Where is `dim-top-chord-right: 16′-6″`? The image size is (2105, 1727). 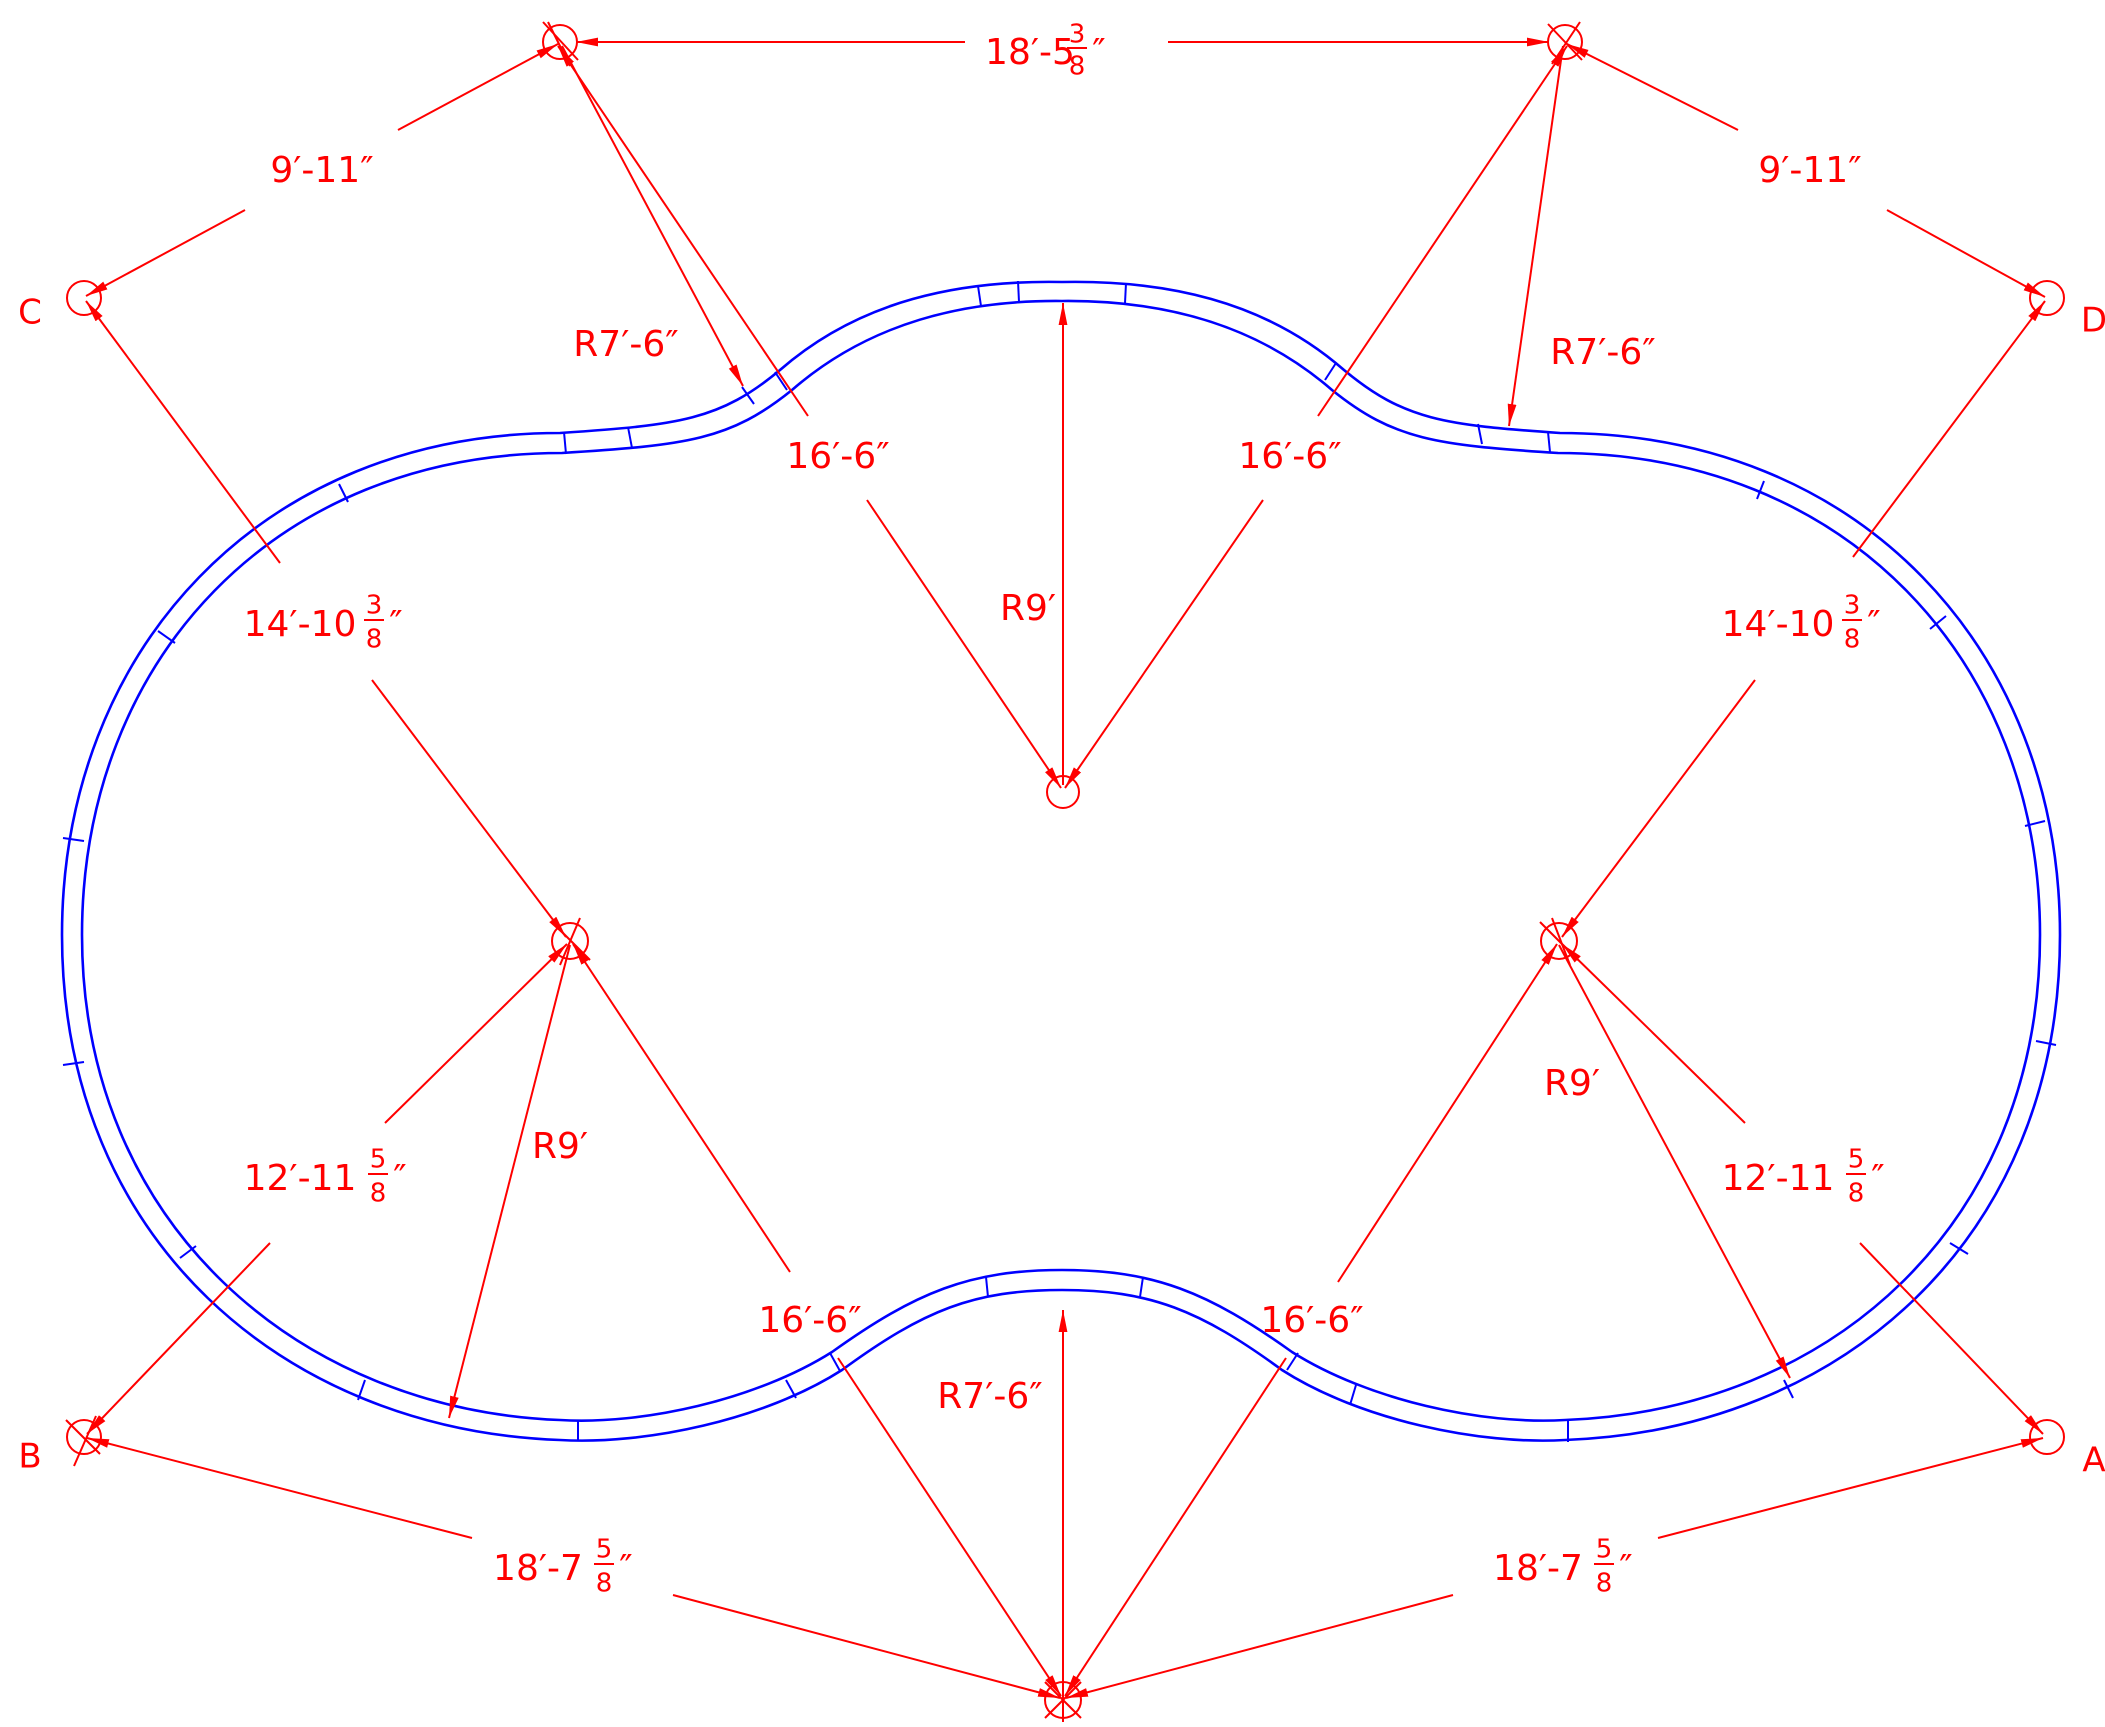 dim-top-chord-right: 16′-6″ is located at coordinates (1289, 456).